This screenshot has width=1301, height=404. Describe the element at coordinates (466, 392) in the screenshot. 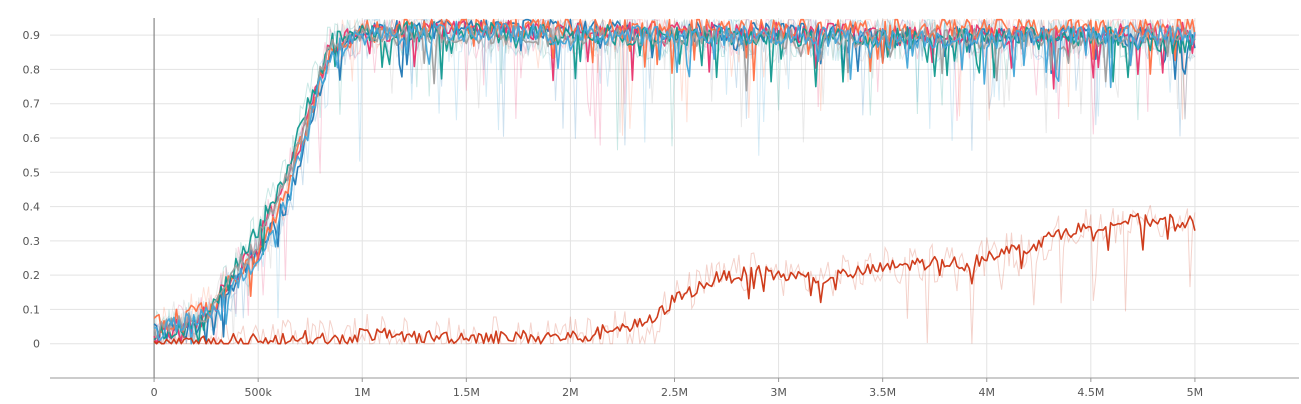

I see `x-tick-label: 1.5M` at that location.